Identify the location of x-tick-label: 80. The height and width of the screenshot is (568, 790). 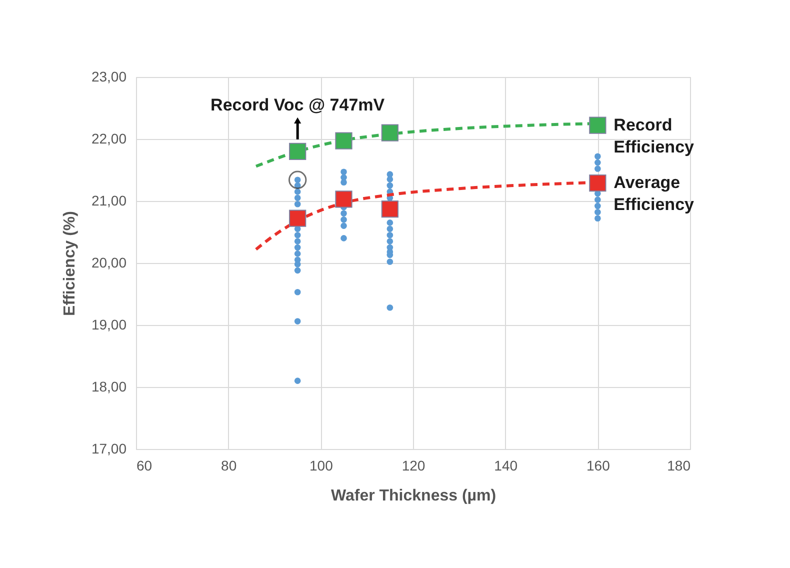
(229, 466).